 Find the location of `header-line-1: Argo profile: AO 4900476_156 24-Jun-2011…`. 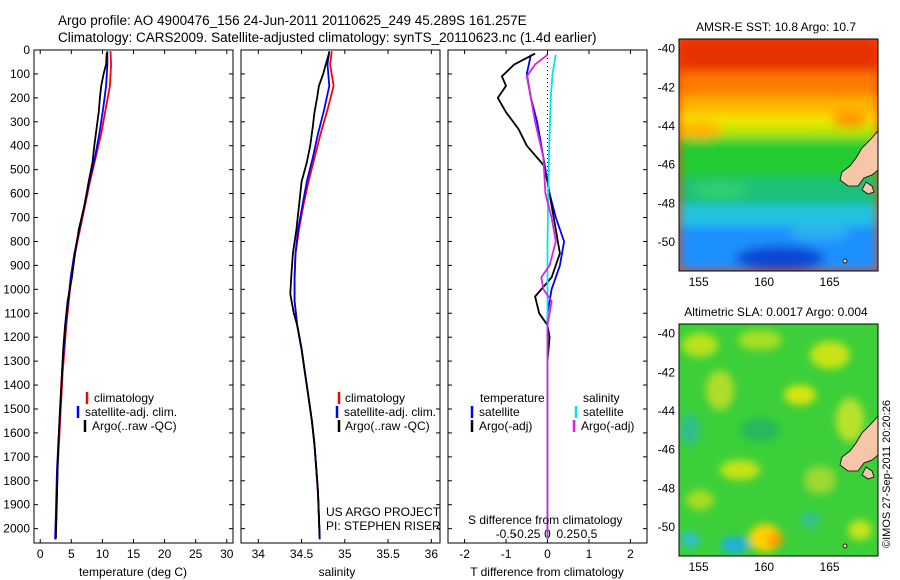

header-line-1: Argo profile: AO 4900476_156 24-Jun-2011… is located at coordinates (292, 20).